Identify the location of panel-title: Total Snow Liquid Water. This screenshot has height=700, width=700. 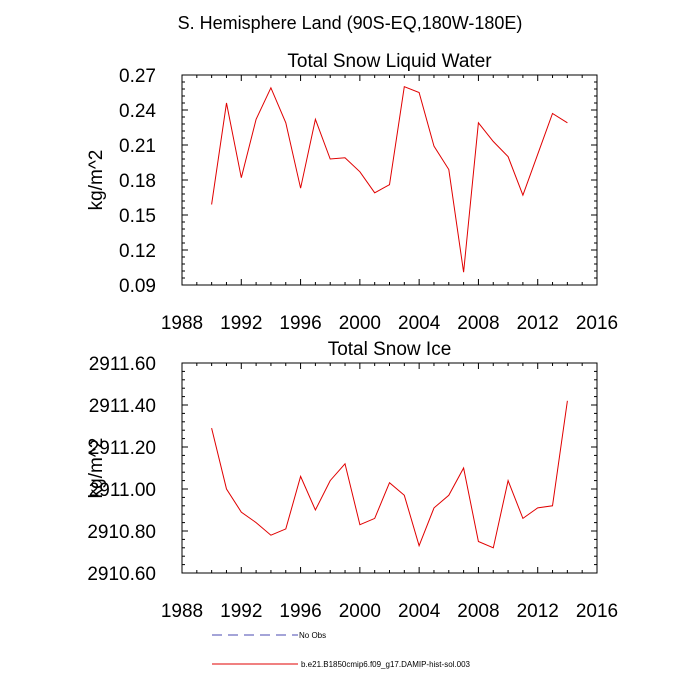
(389, 61).